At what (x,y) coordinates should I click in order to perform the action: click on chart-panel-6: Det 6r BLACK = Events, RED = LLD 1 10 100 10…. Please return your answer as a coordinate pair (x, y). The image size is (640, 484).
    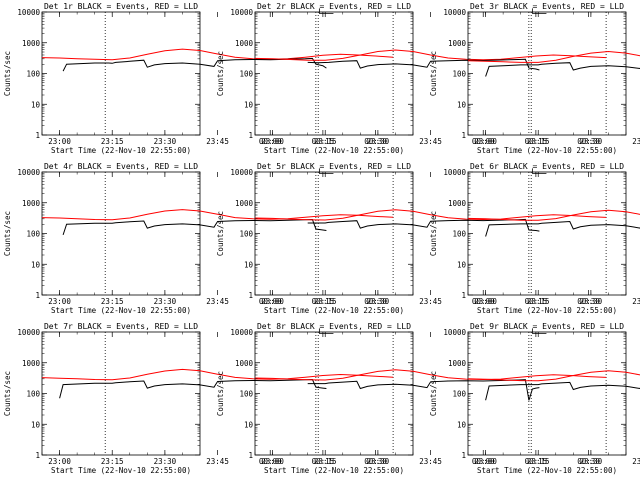
    Looking at the image, I should click on (534, 238).